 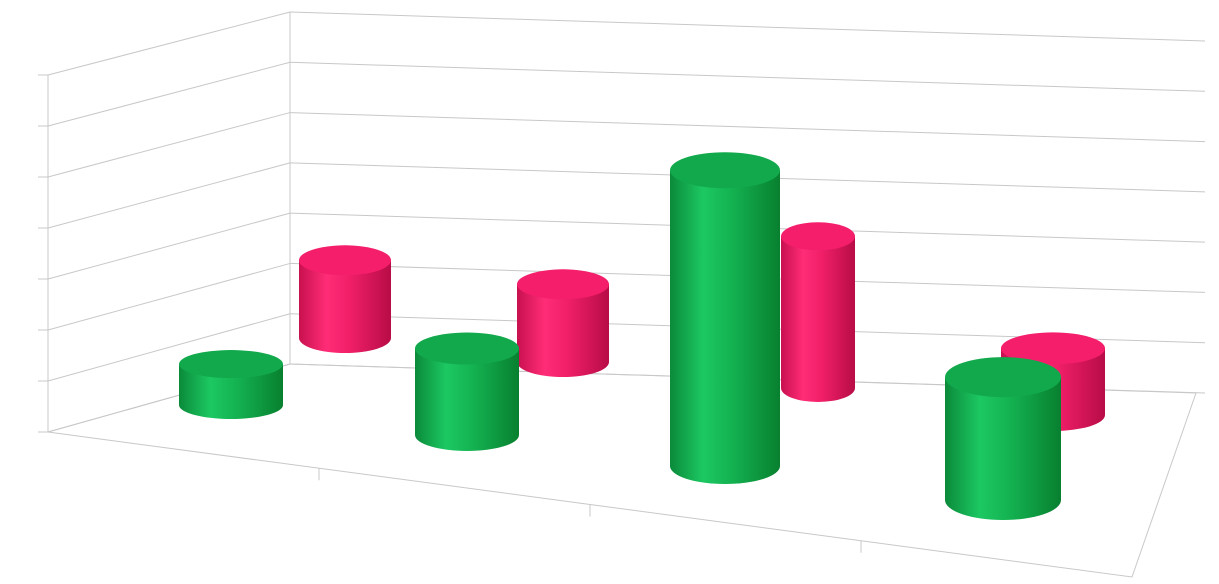 What do you see at coordinates (563, 330) in the screenshot?
I see `bar-back-2-body` at bounding box center [563, 330].